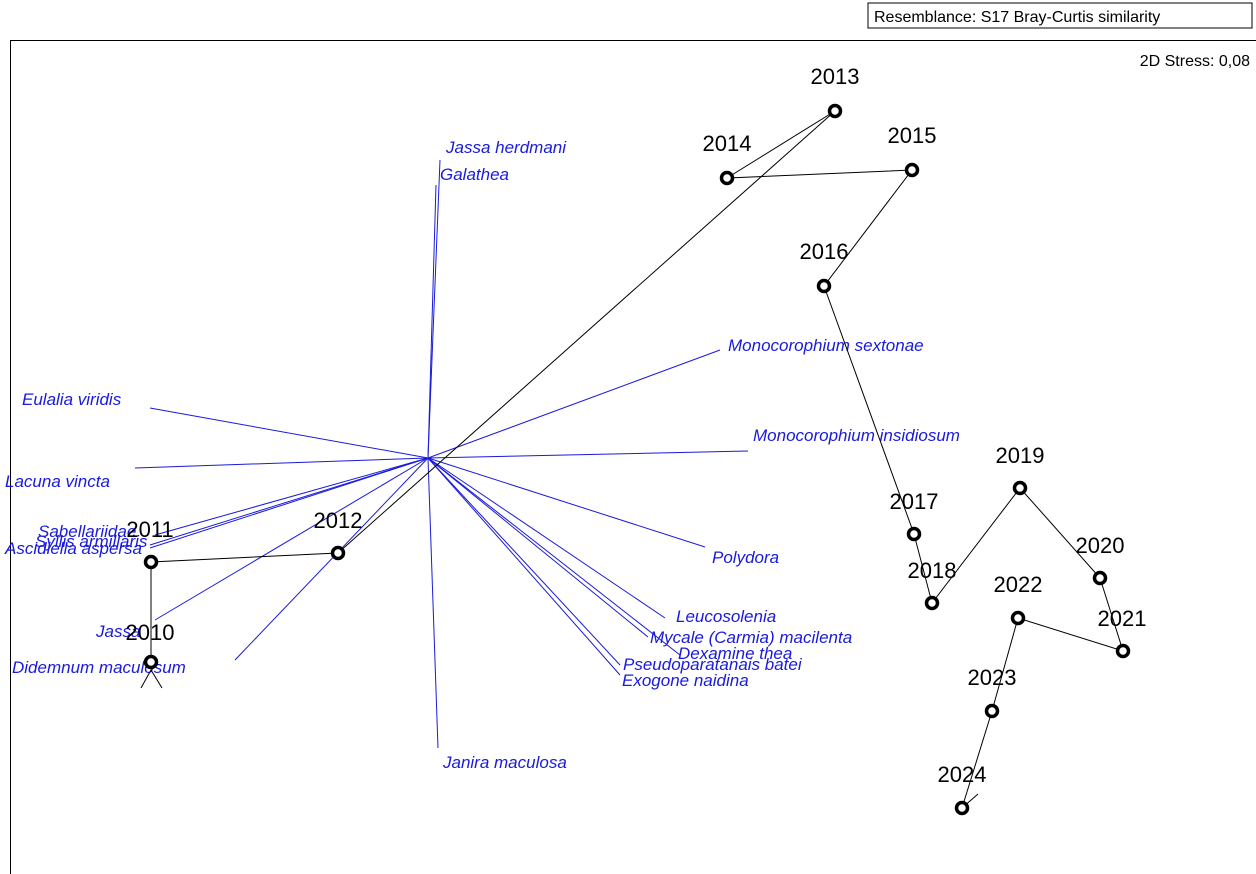  What do you see at coordinates (150, 632) in the screenshot?
I see `sample-label: 2010` at bounding box center [150, 632].